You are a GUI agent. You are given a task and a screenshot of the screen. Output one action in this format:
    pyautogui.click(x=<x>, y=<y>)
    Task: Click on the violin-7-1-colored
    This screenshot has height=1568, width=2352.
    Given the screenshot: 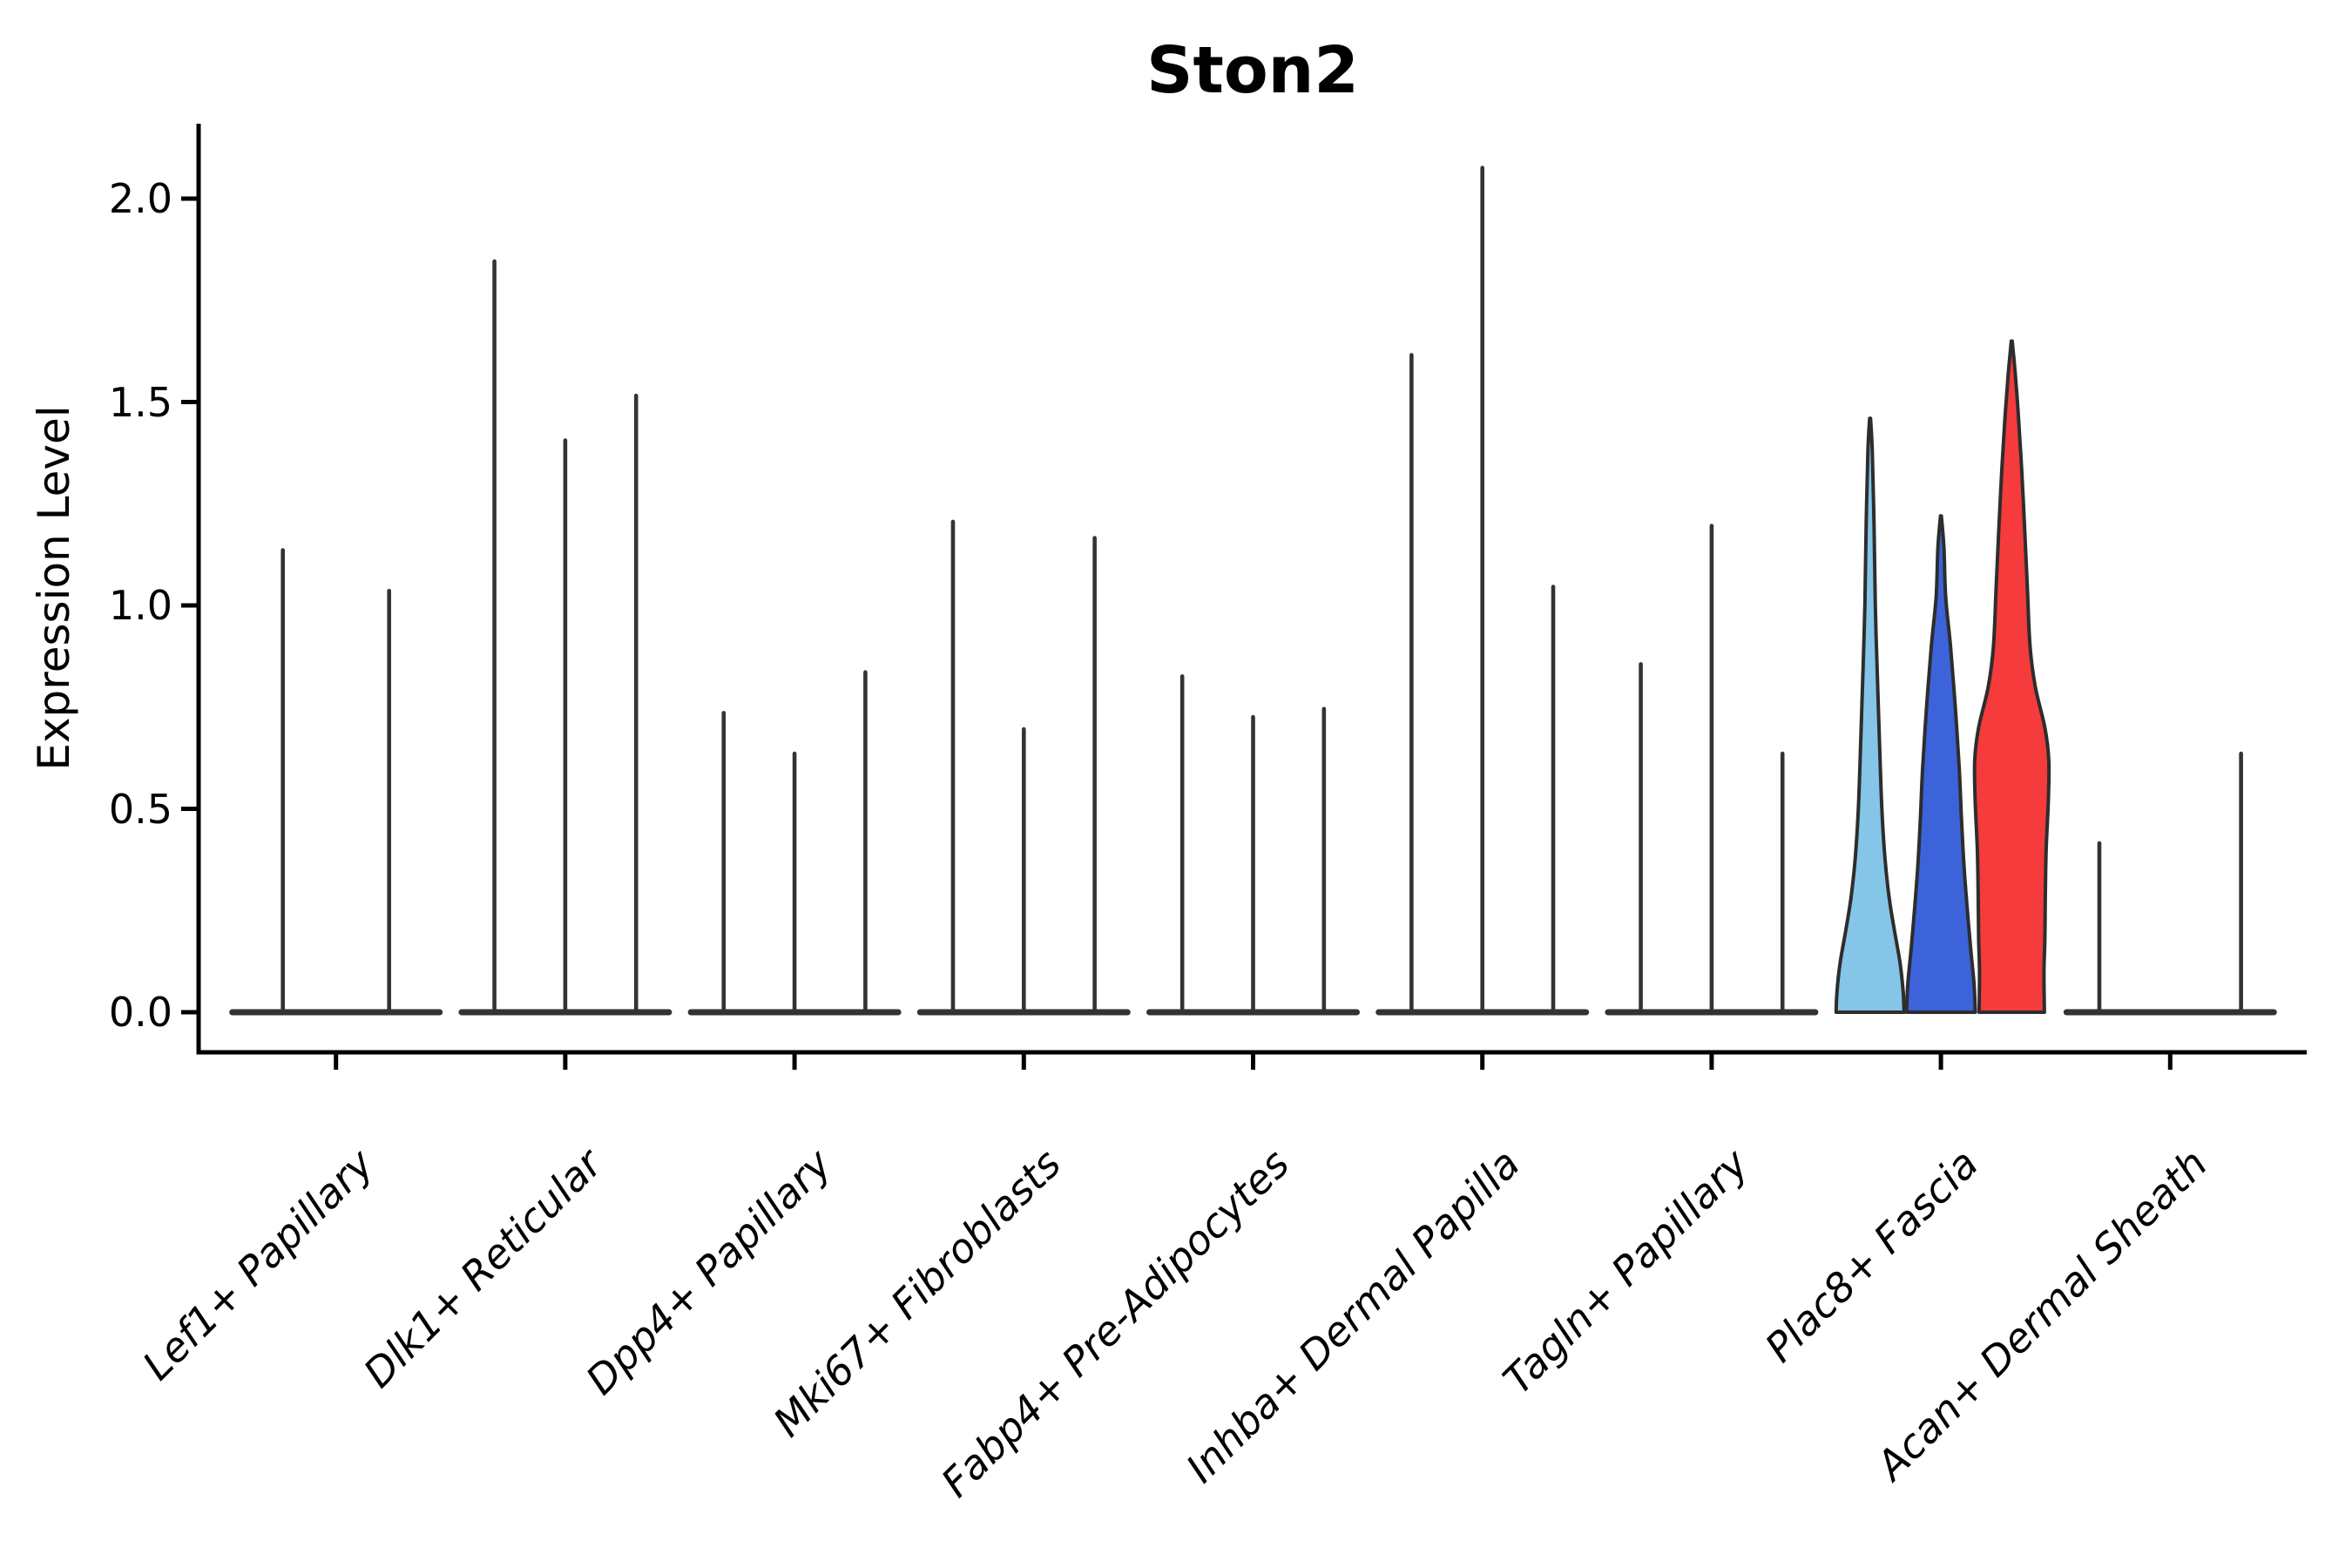 What is the action you would take?
    pyautogui.click(x=1941, y=764)
    